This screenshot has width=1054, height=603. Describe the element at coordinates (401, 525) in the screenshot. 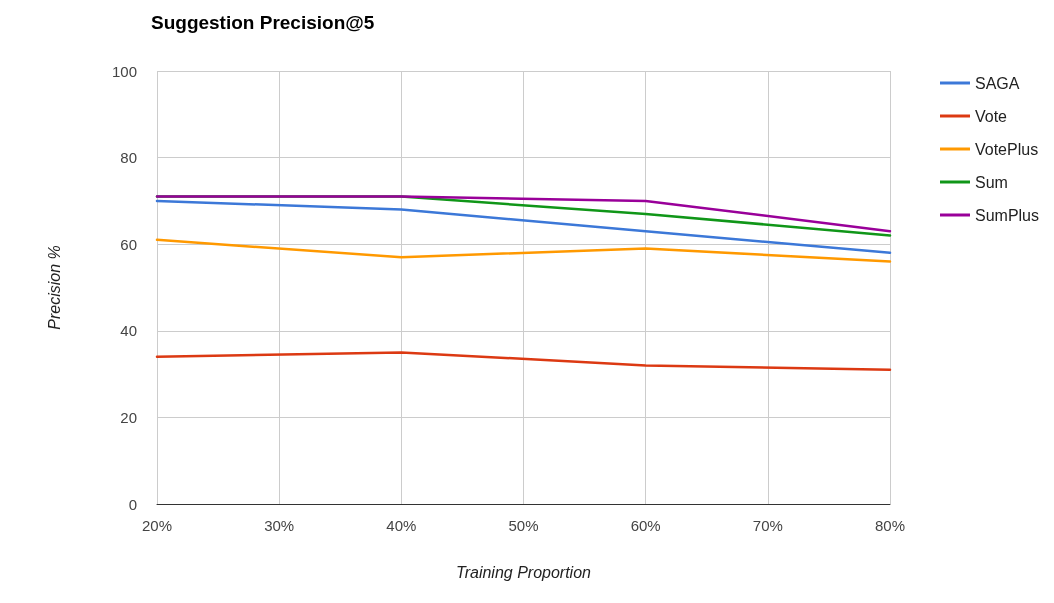

I see `x-tick-label: 40%` at that location.